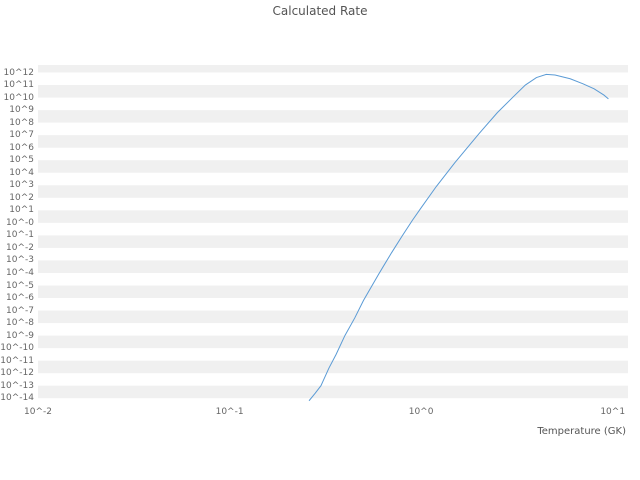  Describe the element at coordinates (20, 273) in the screenshot. I see `y-tick-label: 10^-4` at that location.